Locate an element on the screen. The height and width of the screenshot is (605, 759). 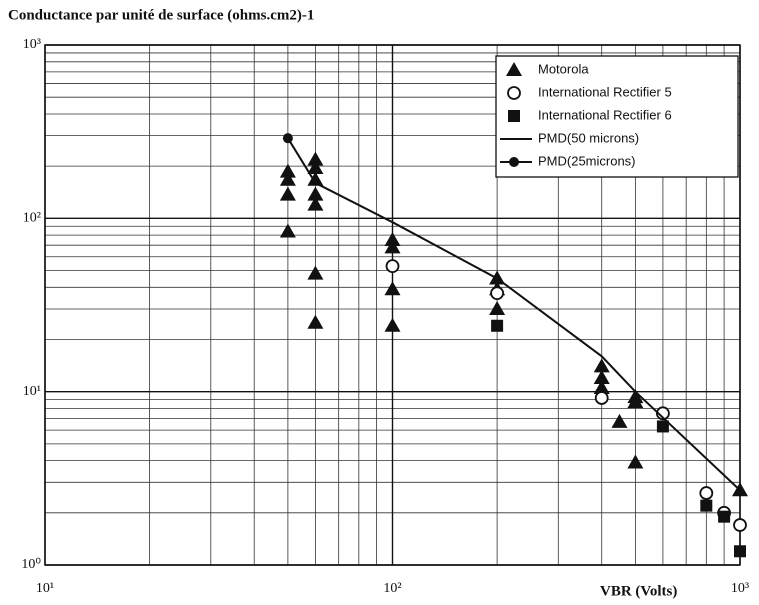
y-tick-label: 10² is located at coordinates (32, 218).